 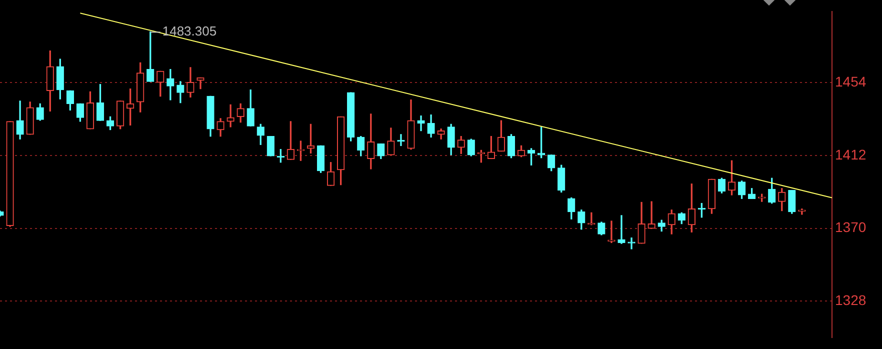 I want to click on y-tick-label: 1454, so click(x=850, y=81).